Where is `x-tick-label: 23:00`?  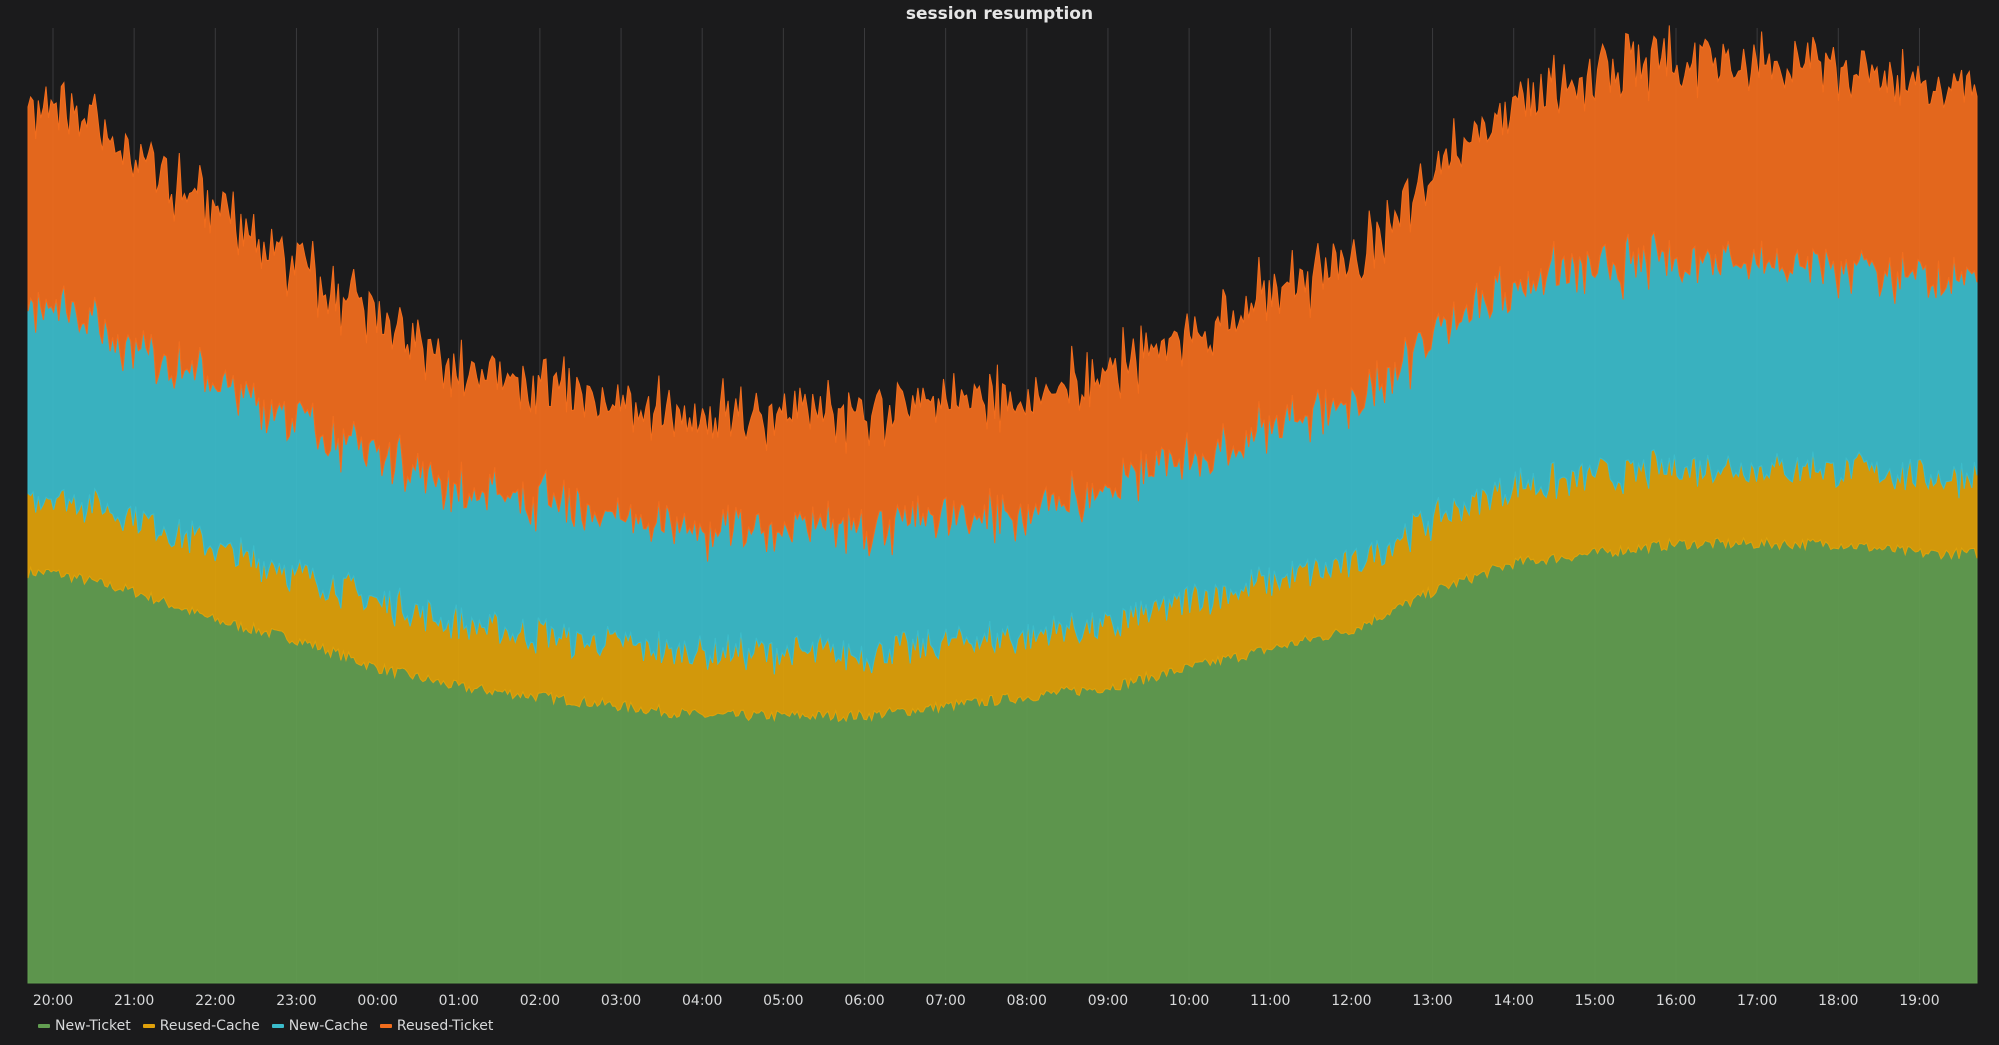
x-tick-label: 23:00 is located at coordinates (296, 1001).